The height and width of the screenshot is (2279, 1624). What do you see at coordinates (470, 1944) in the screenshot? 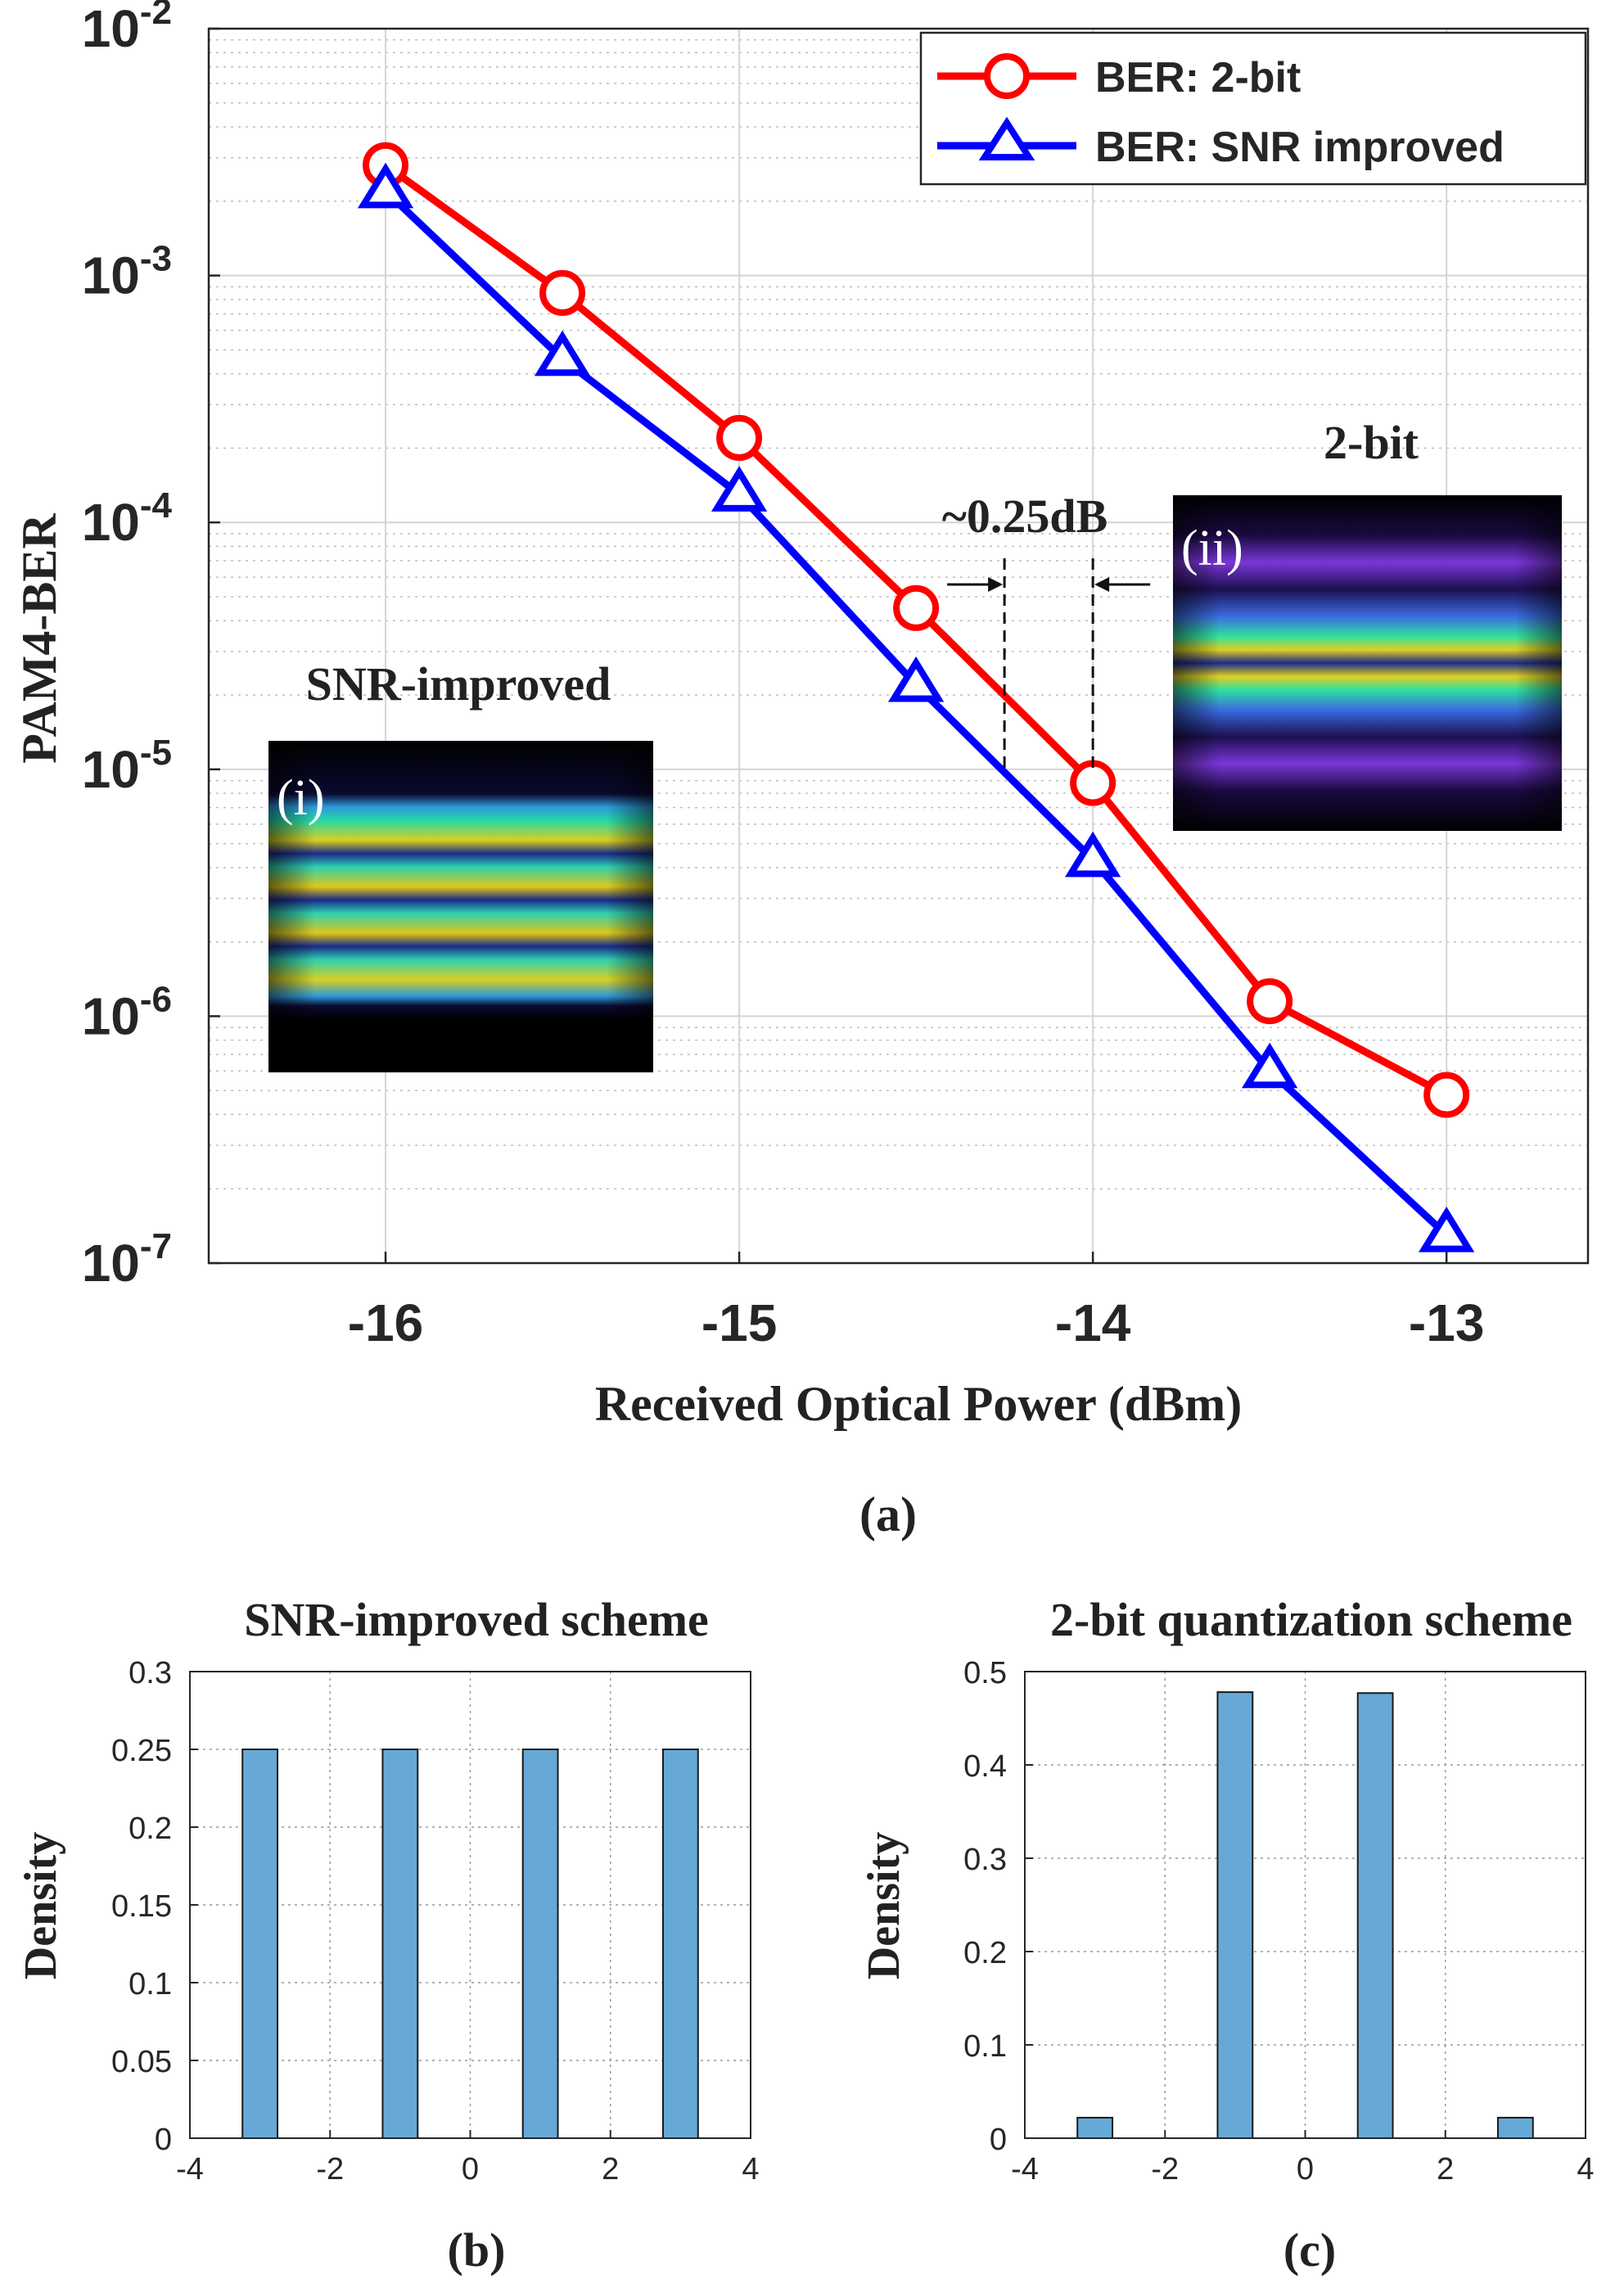
I see `panel-b-bars` at bounding box center [470, 1944].